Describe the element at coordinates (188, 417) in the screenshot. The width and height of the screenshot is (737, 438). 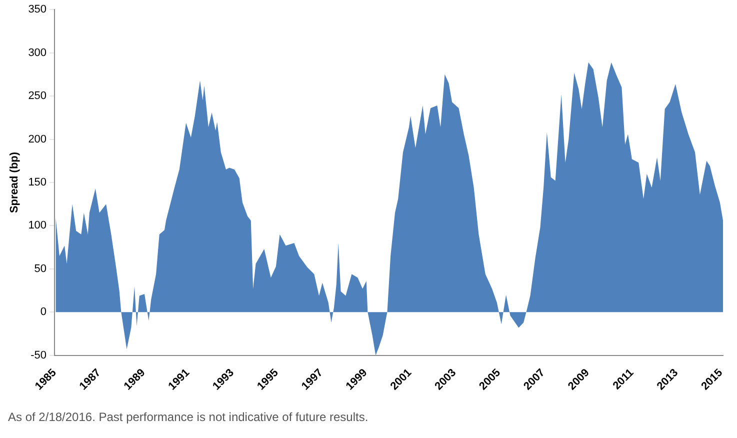
I see `text: As of 2/18/2016. Past performance is not indicative of future results.` at that location.